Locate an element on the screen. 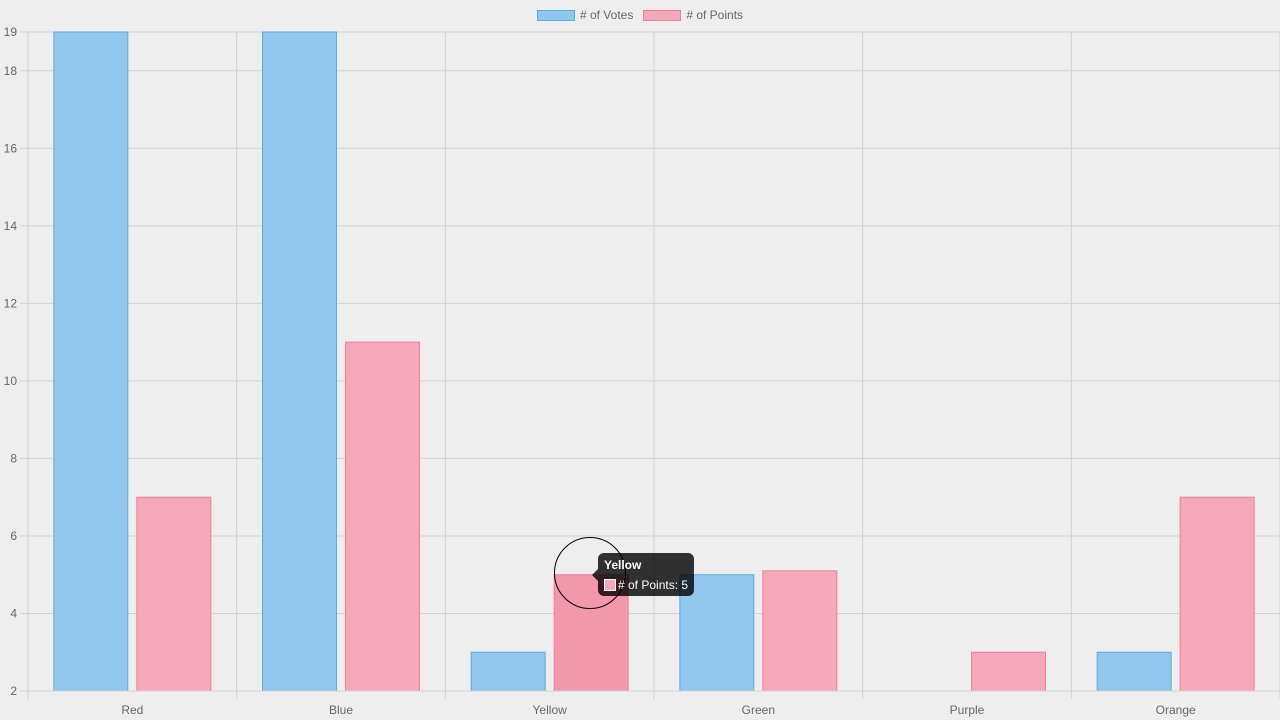 The width and height of the screenshot is (1280, 720). x-tick-label: Orange is located at coordinates (1176, 710).